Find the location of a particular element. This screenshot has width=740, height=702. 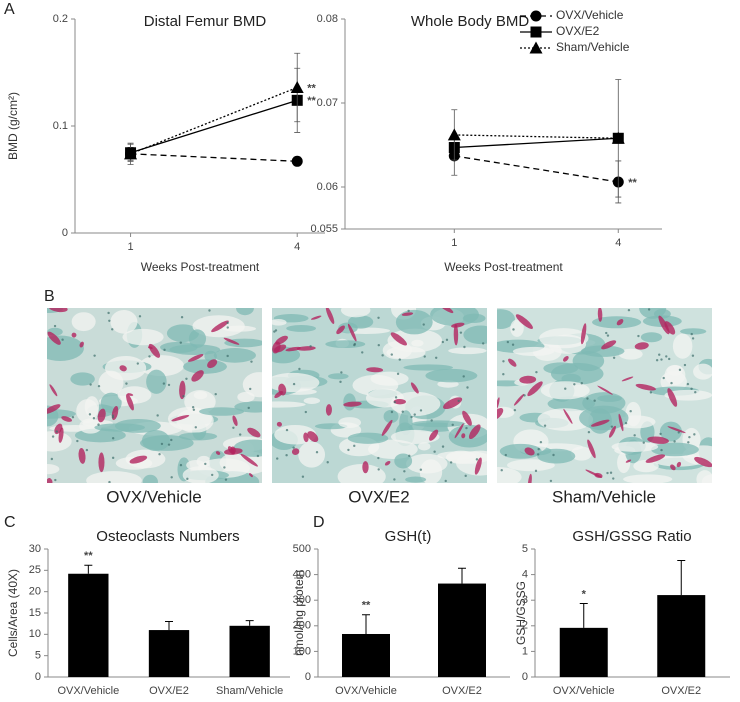

y-tick-label: 10 is located at coordinates (35, 634).